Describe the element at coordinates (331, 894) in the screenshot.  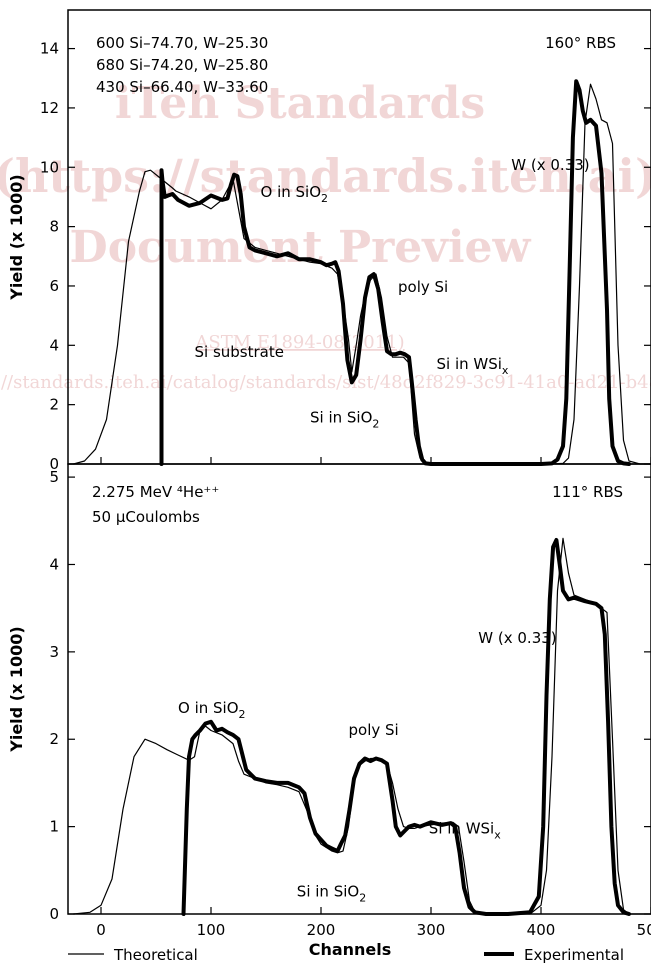
I see `bottom-annotation: Si in SiO2` at that location.